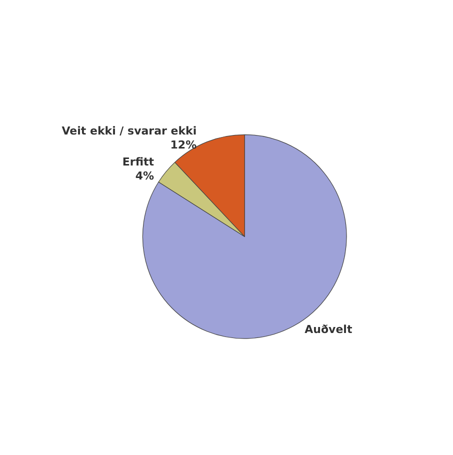 The width and height of the screenshot is (453, 455). What do you see at coordinates (144, 176) in the screenshot?
I see `data-label: 4%` at bounding box center [144, 176].